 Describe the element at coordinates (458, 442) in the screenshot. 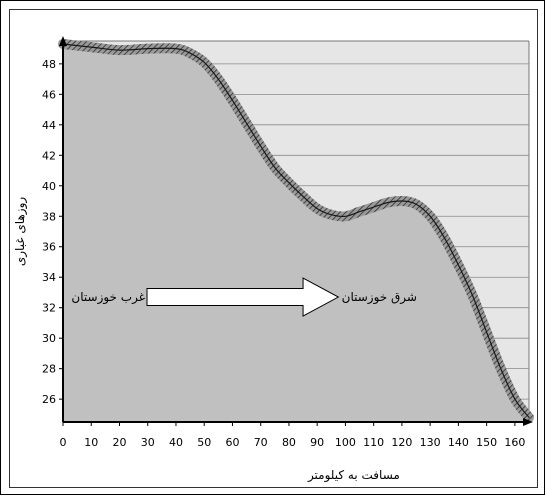

I see `x-tick-label: 140` at that location.